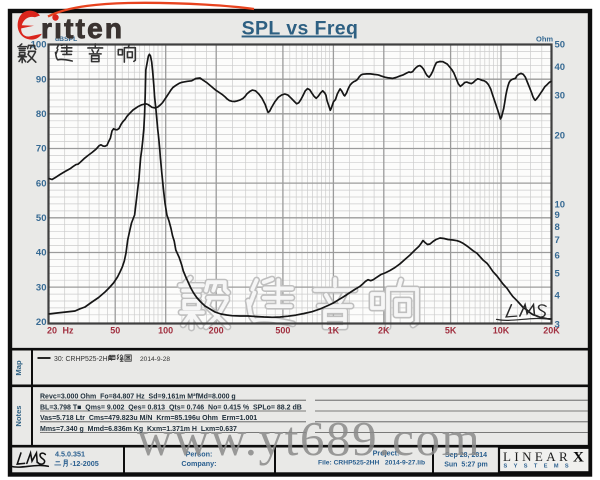 Image resolution: width=600 pixels, height=480 pixels. What do you see at coordinates (551, 331) in the screenshot?
I see `svg-text: 20K` at bounding box center [551, 331].